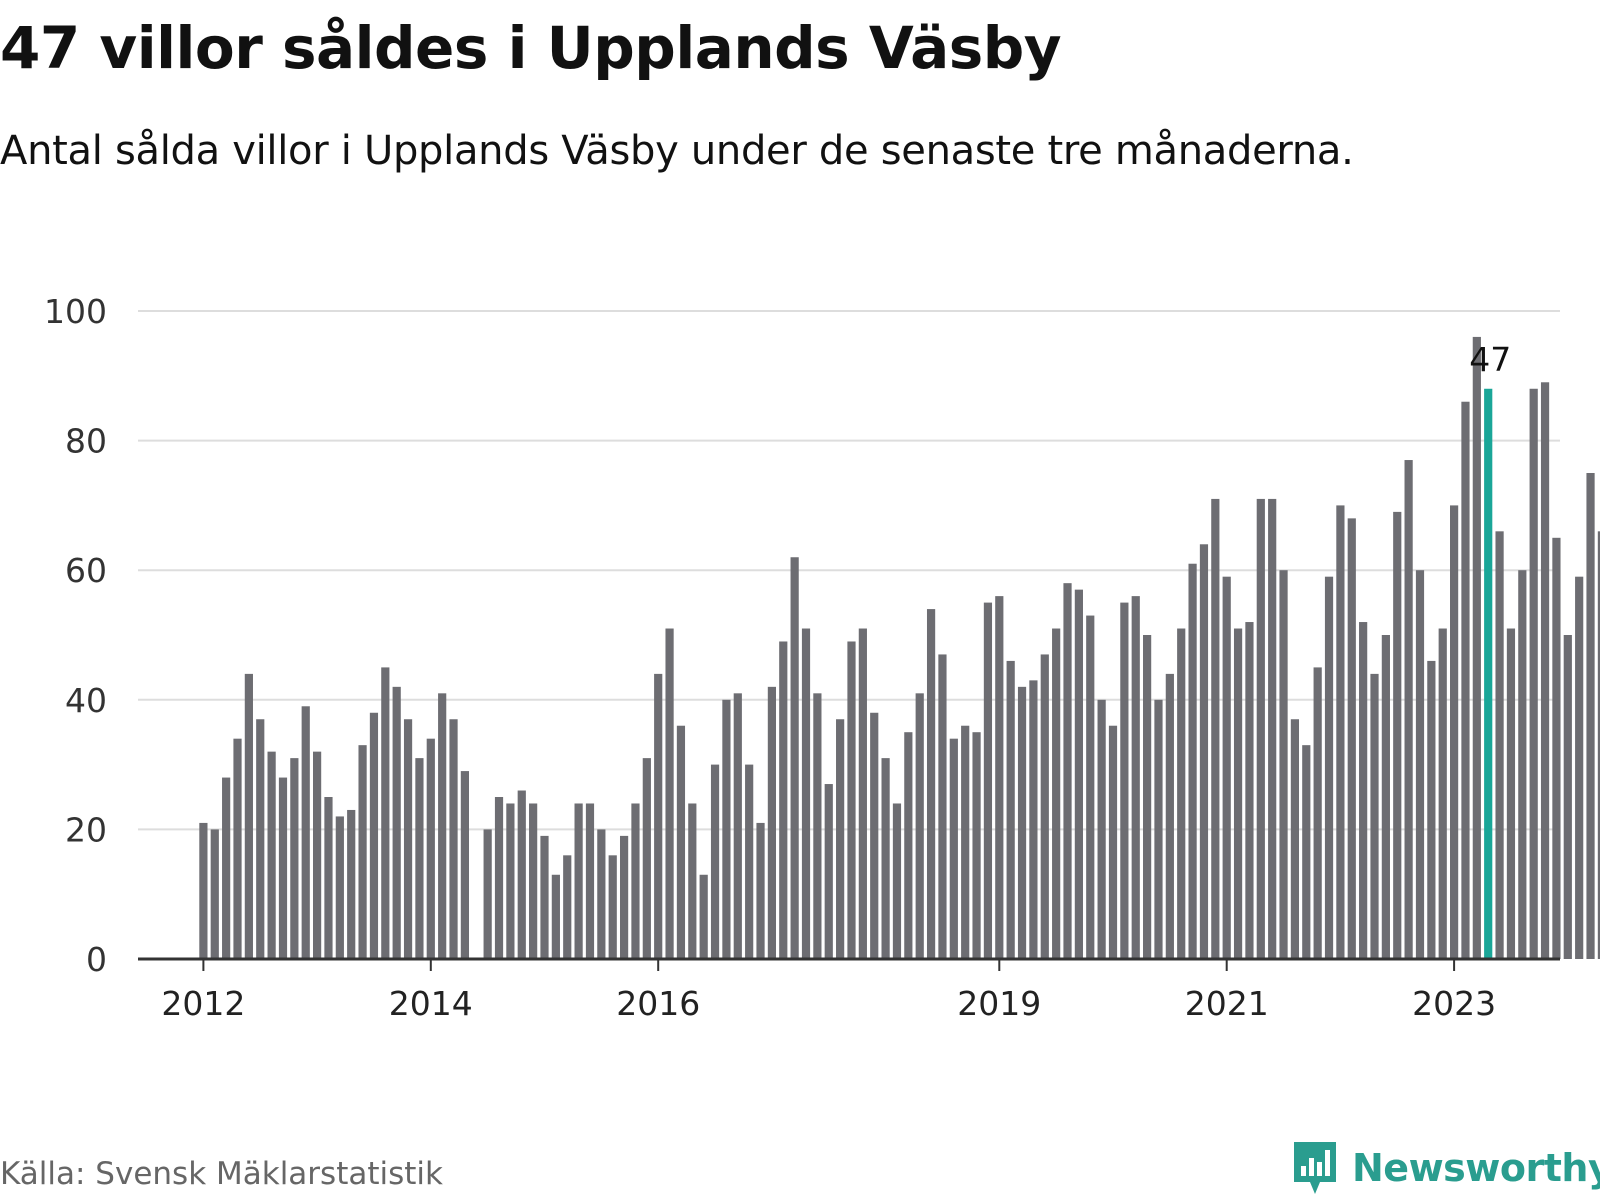 The width and height of the screenshot is (1600, 1200). Describe the element at coordinates (999, 1003) in the screenshot. I see `x-tick-label: 2019` at that location.